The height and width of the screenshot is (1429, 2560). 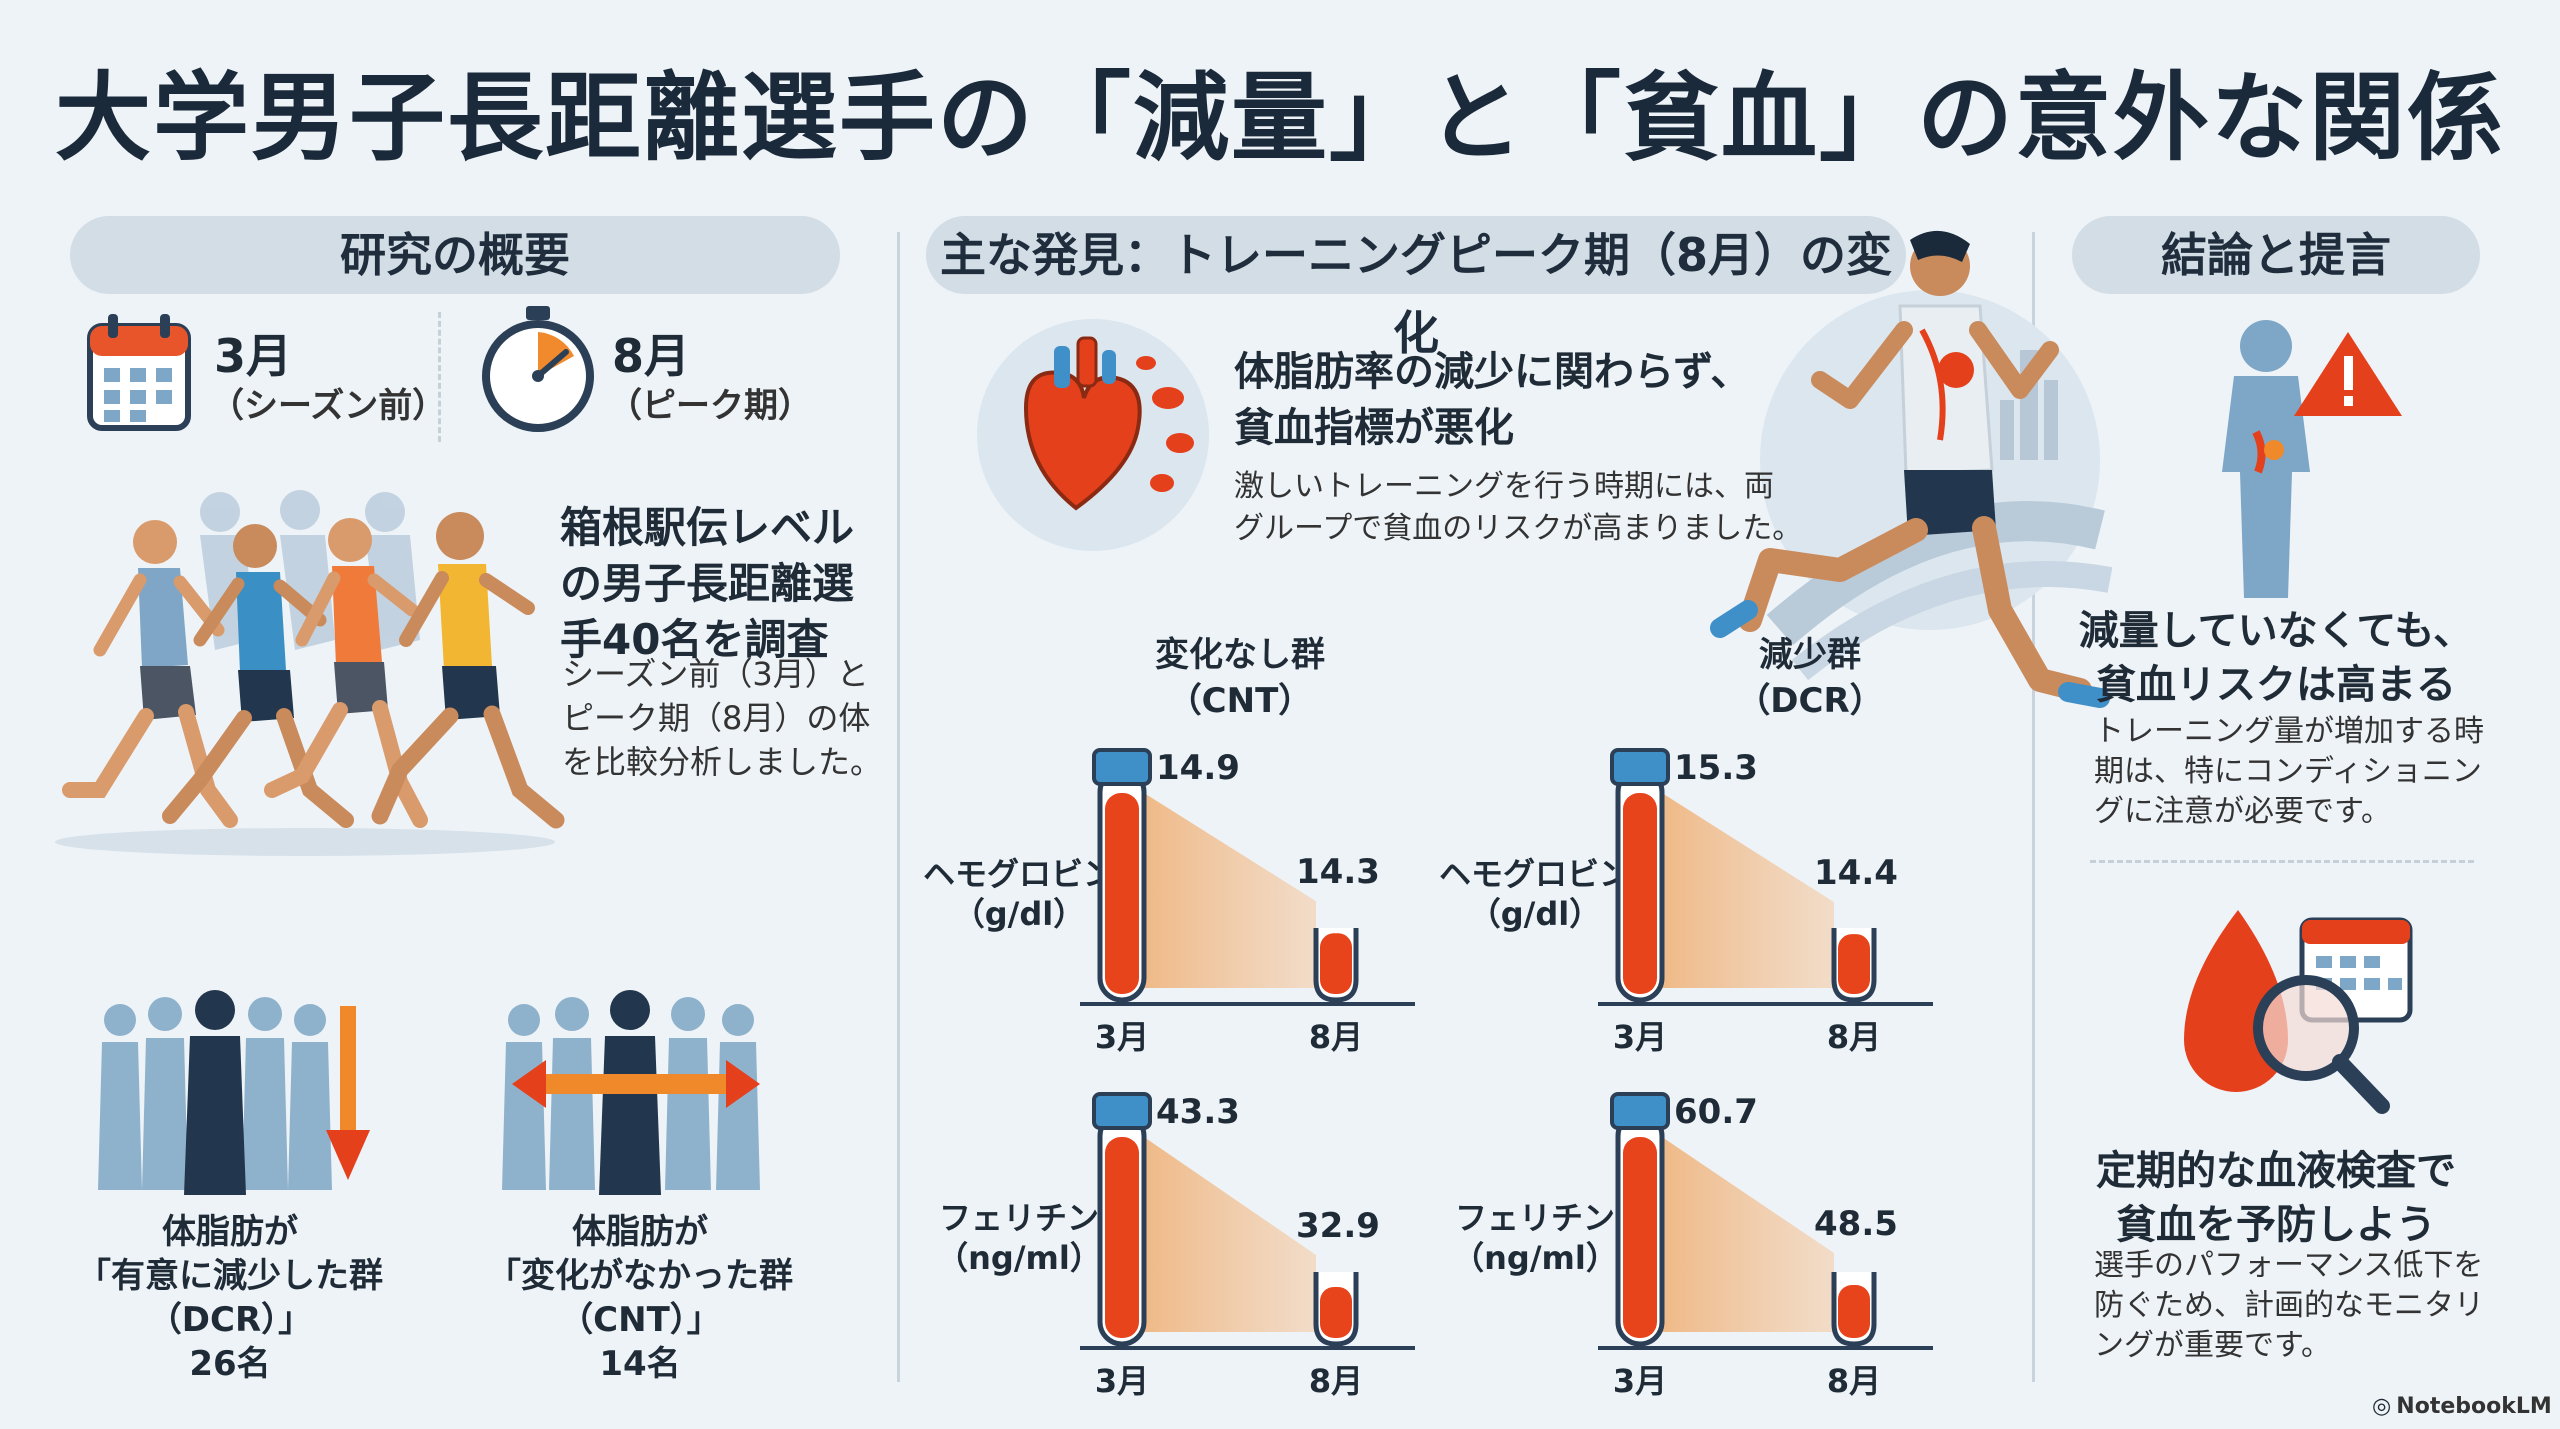 What do you see at coordinates (1338, 872) in the screenshot?
I see `value-label-august: 14.3` at bounding box center [1338, 872].